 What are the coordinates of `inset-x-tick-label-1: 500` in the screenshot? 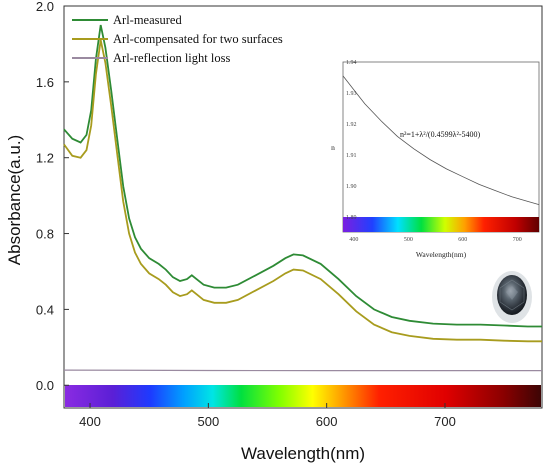 It's located at (408, 240).